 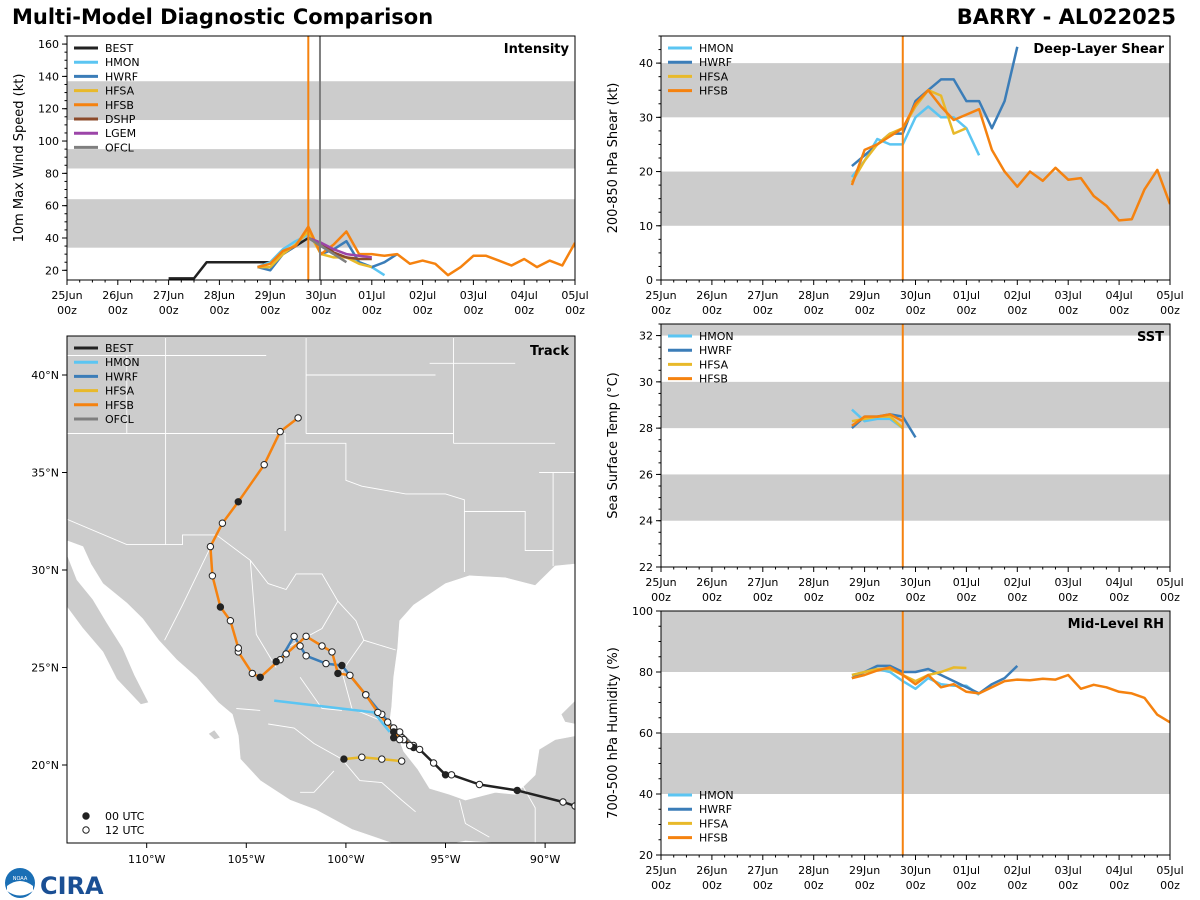 I want to click on intensity-xtick-label: 29Jun, so click(x=270, y=295).